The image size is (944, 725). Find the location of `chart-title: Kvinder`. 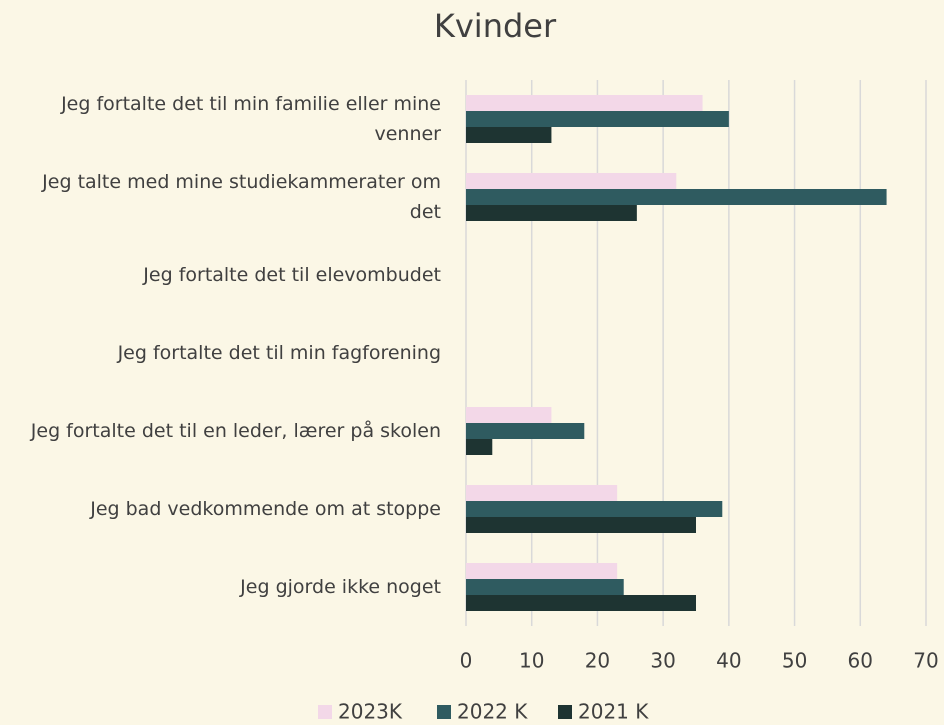

chart-title: Kvinder is located at coordinates (495, 26).